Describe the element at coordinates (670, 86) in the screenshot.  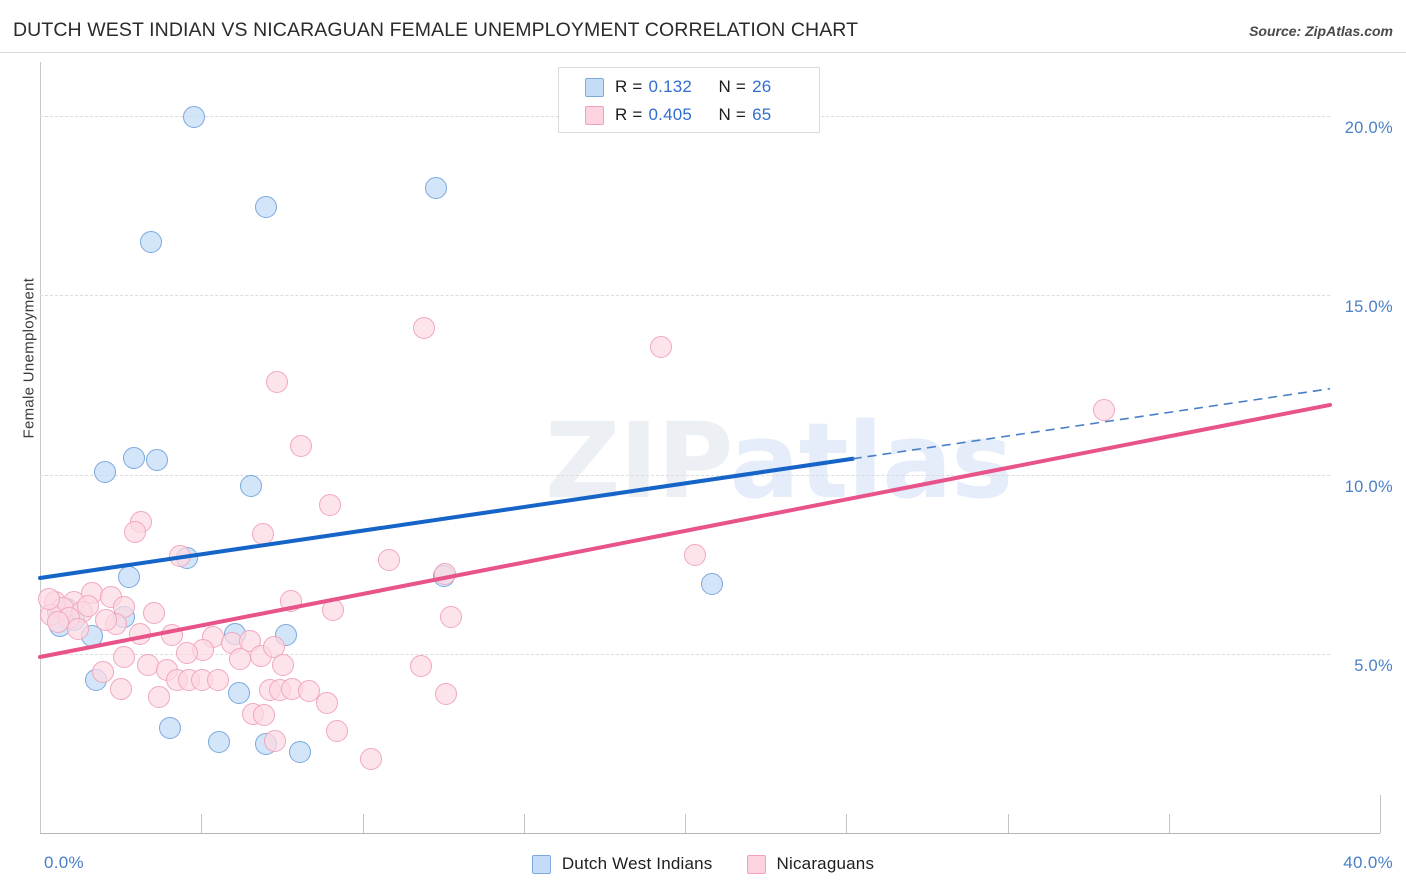
I see `r-value-blue: 0.132` at that location.